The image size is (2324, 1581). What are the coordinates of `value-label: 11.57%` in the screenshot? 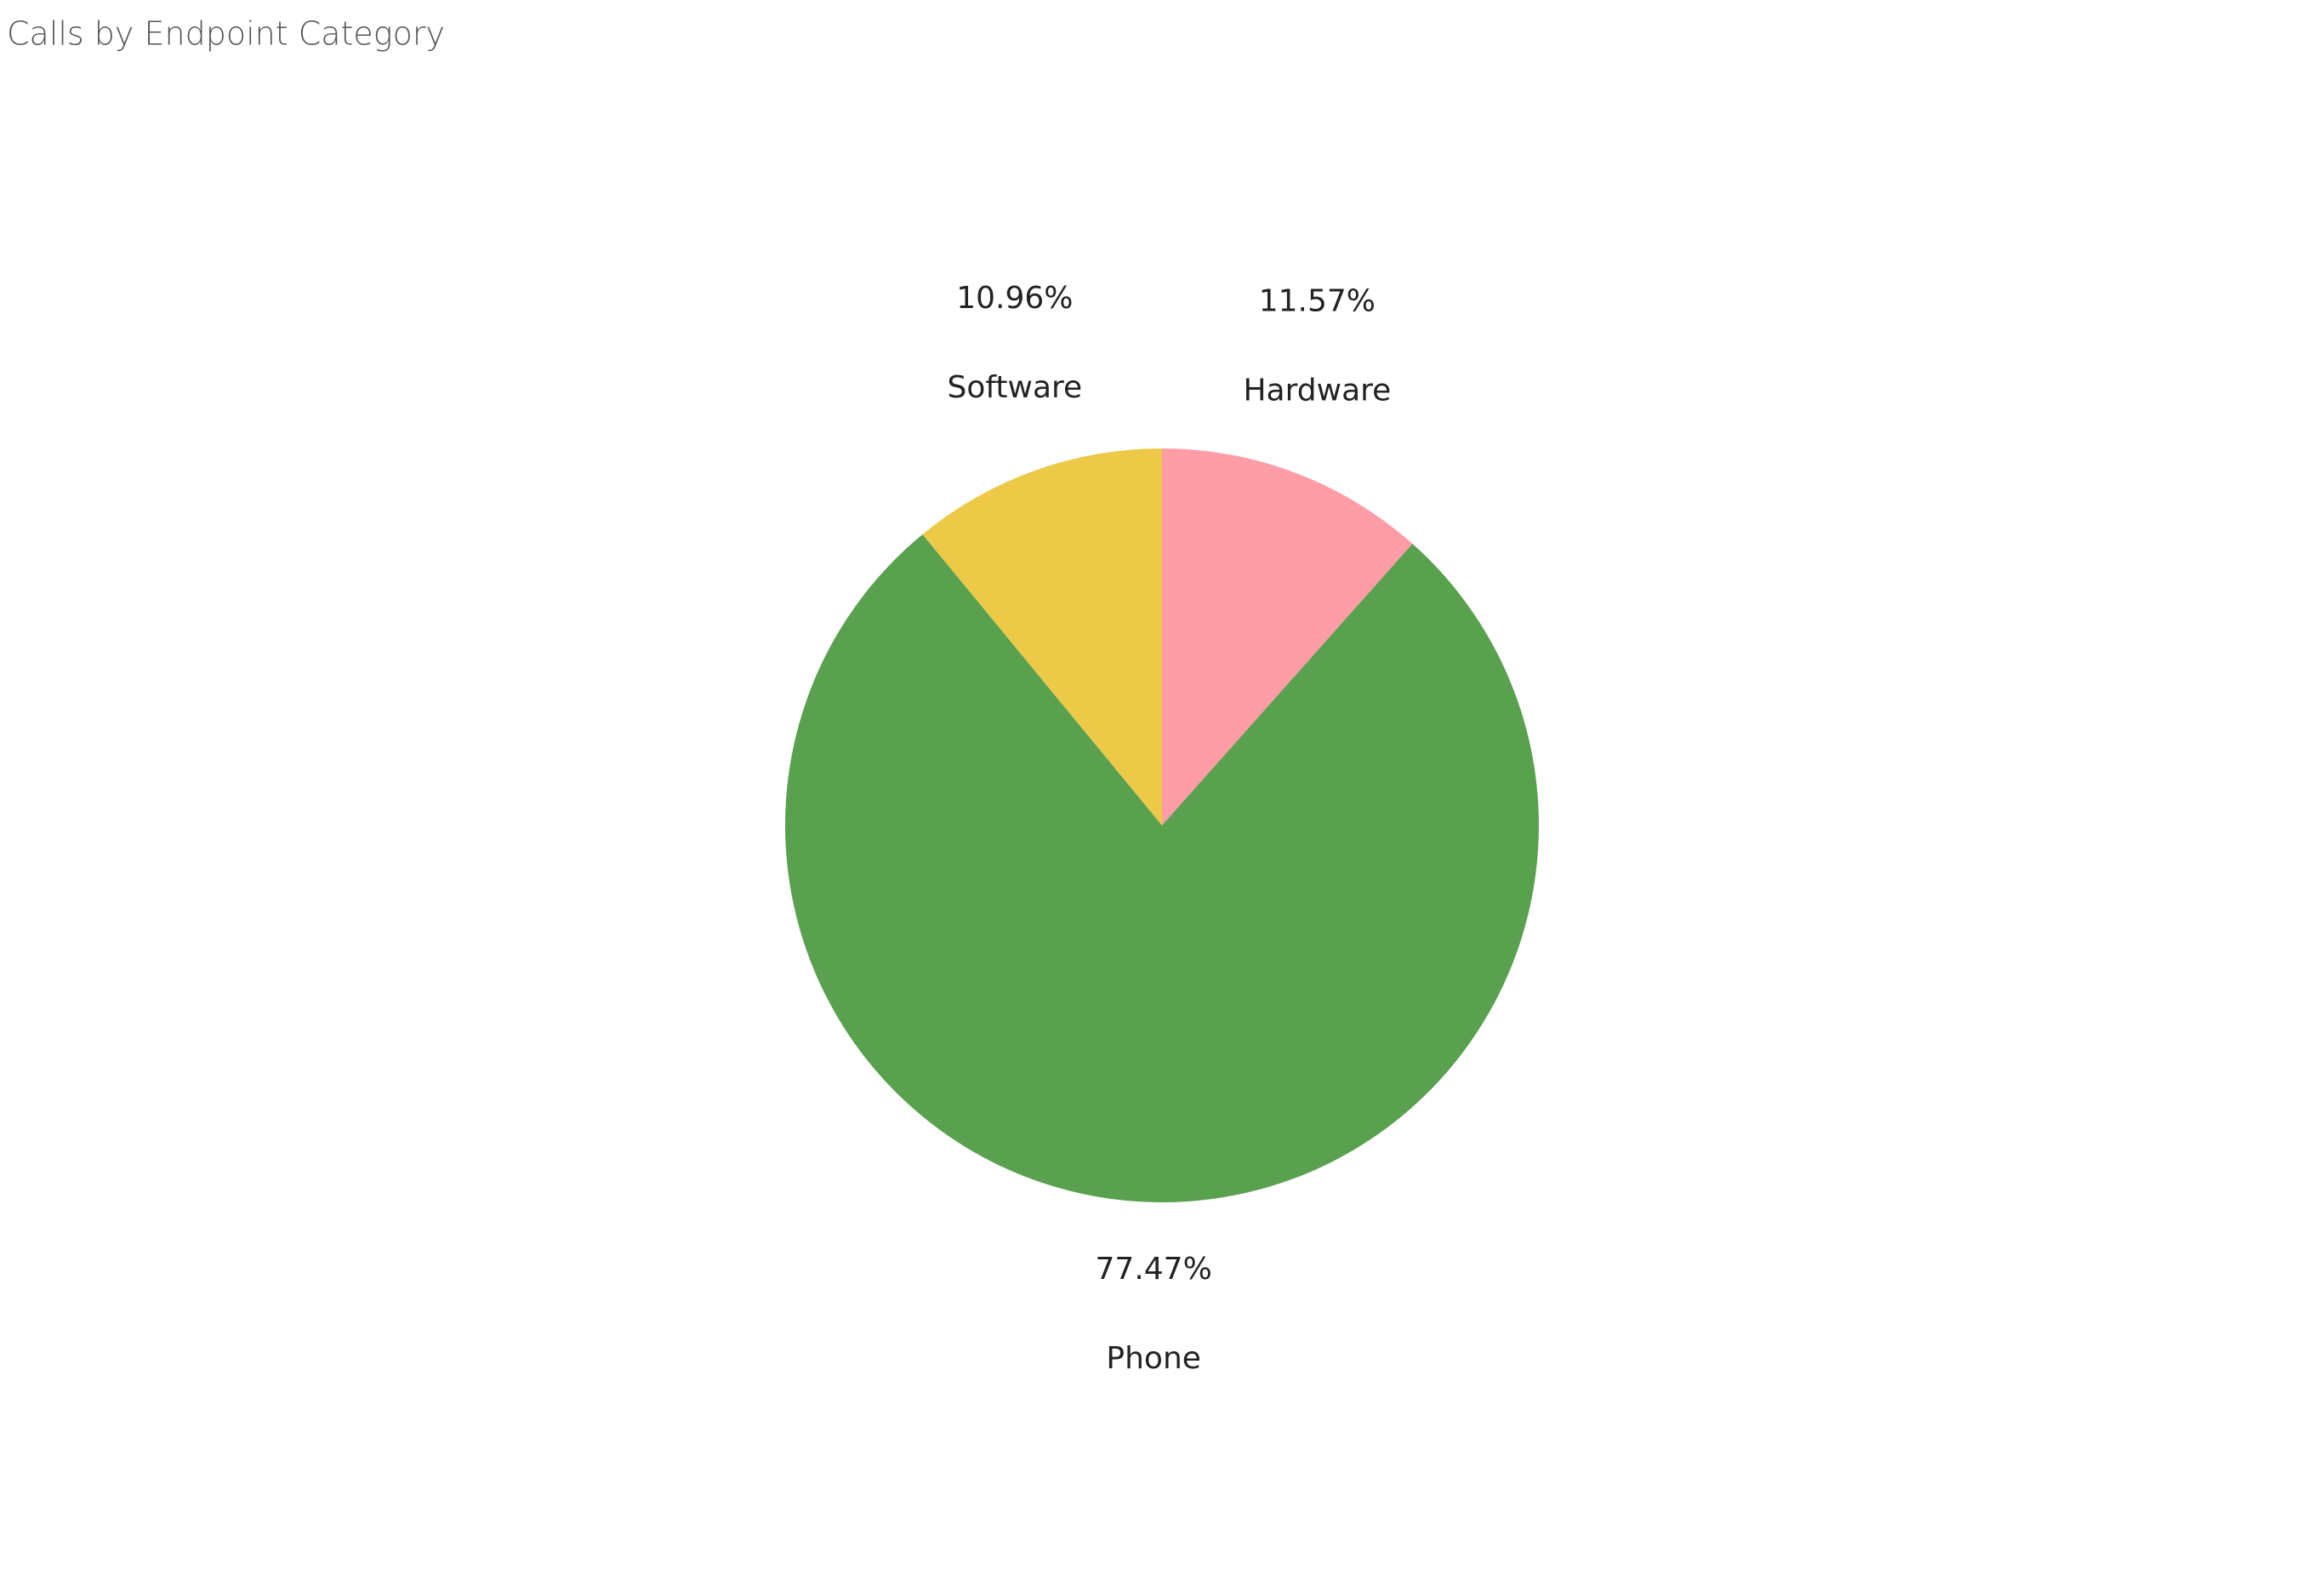 It's located at (1317, 301).